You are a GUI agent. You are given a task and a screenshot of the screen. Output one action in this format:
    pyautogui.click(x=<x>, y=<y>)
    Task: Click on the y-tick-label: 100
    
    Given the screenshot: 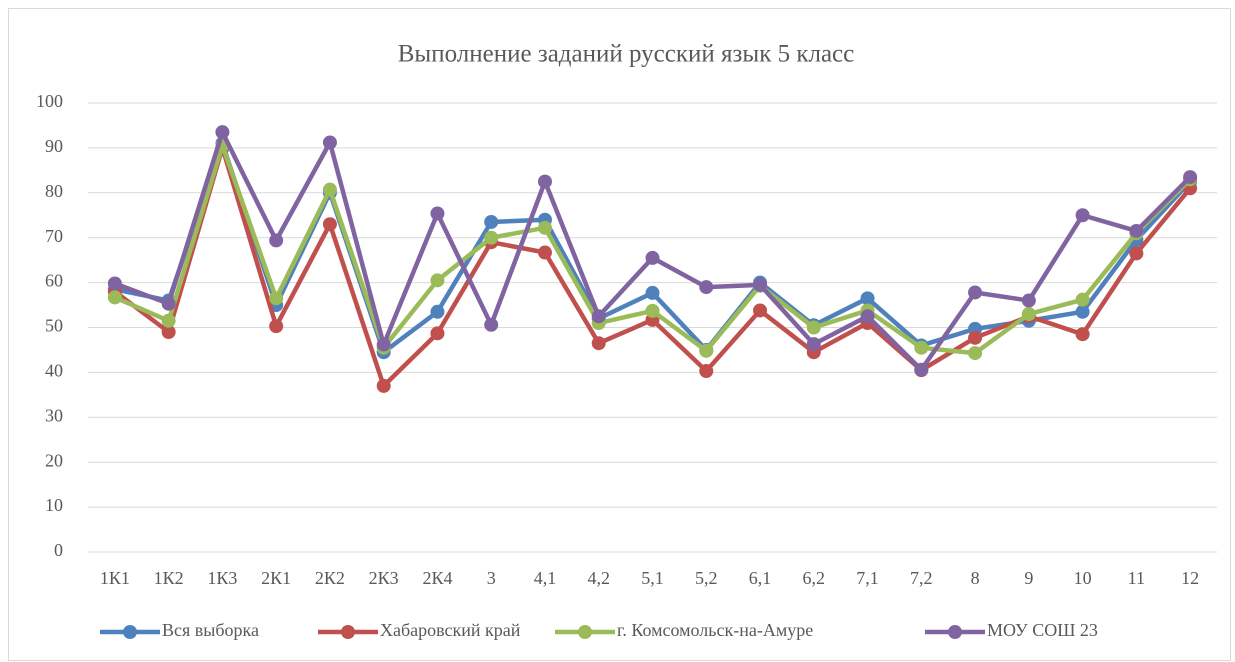 What is the action you would take?
    pyautogui.click(x=49, y=101)
    